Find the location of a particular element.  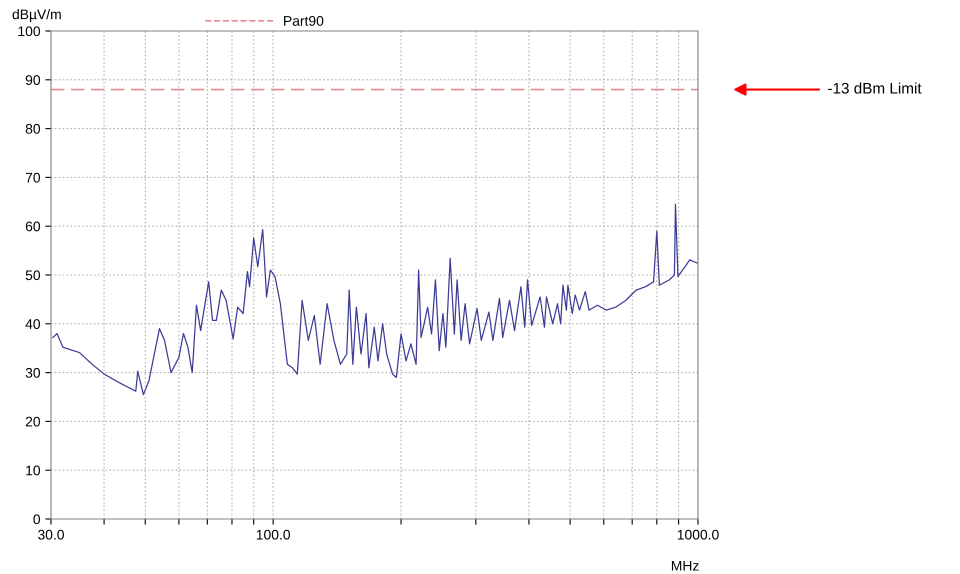

y-tick-label: 40 is located at coordinates (32, 324).